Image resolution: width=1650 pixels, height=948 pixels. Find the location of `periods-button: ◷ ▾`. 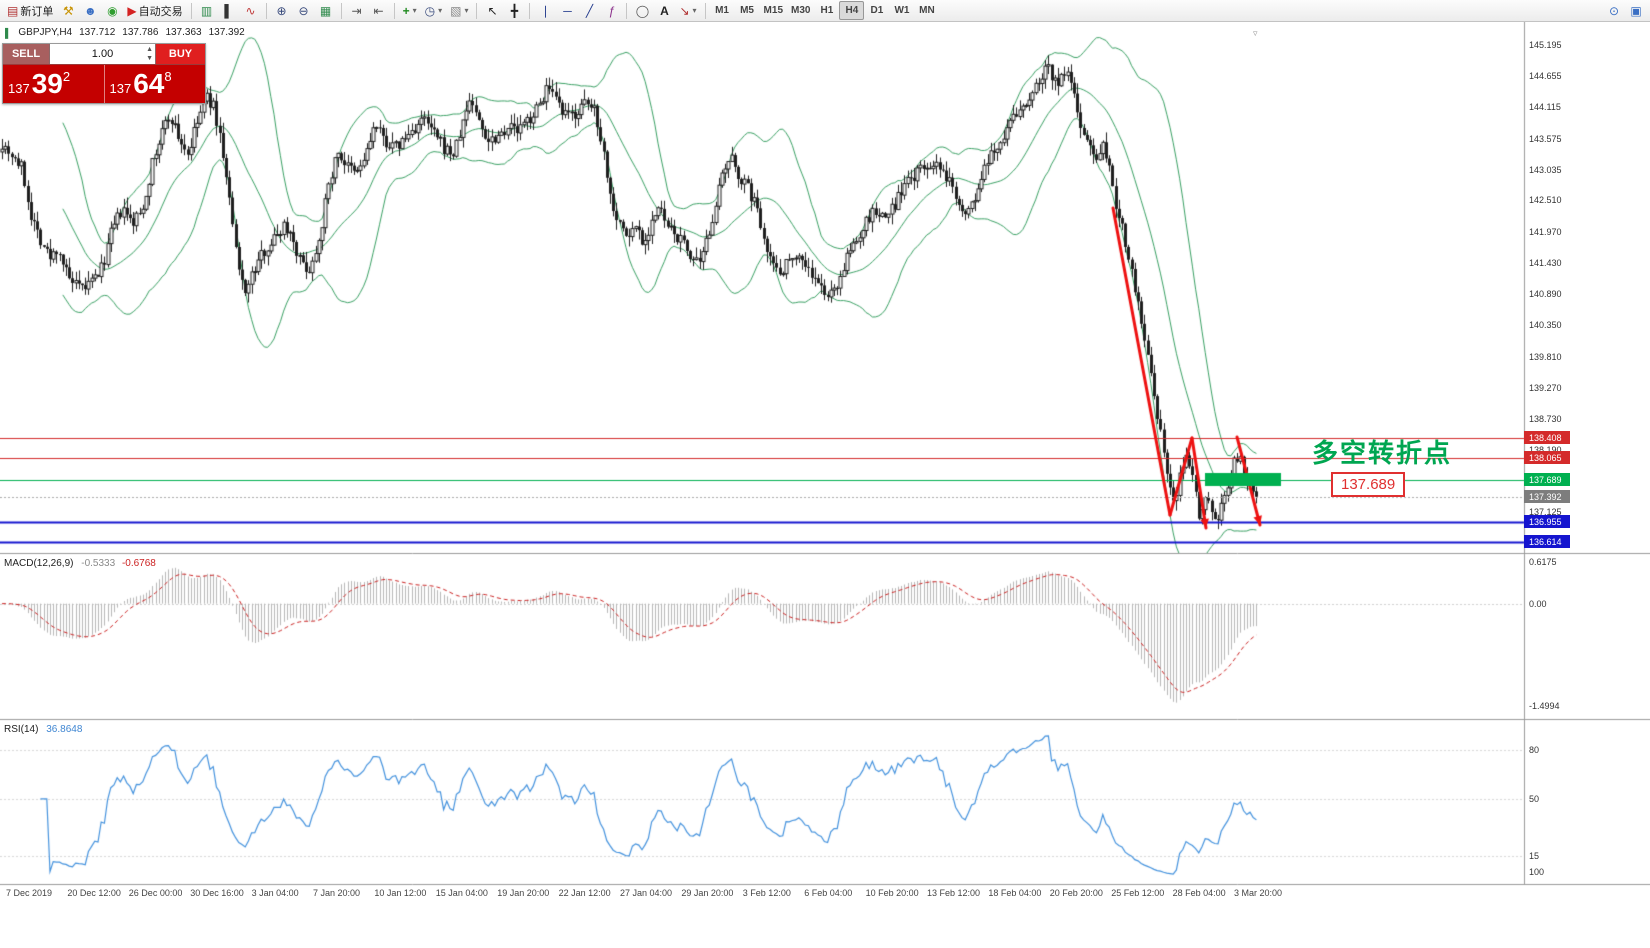

periods-button: ◷ ▾ is located at coordinates (434, 10).